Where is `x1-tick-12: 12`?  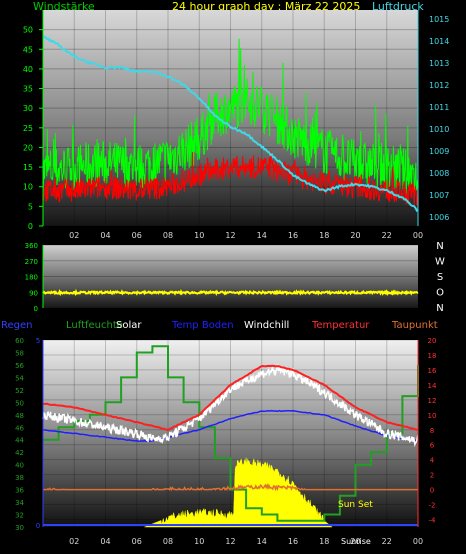 x1-tick-12: 12 is located at coordinates (230, 235).